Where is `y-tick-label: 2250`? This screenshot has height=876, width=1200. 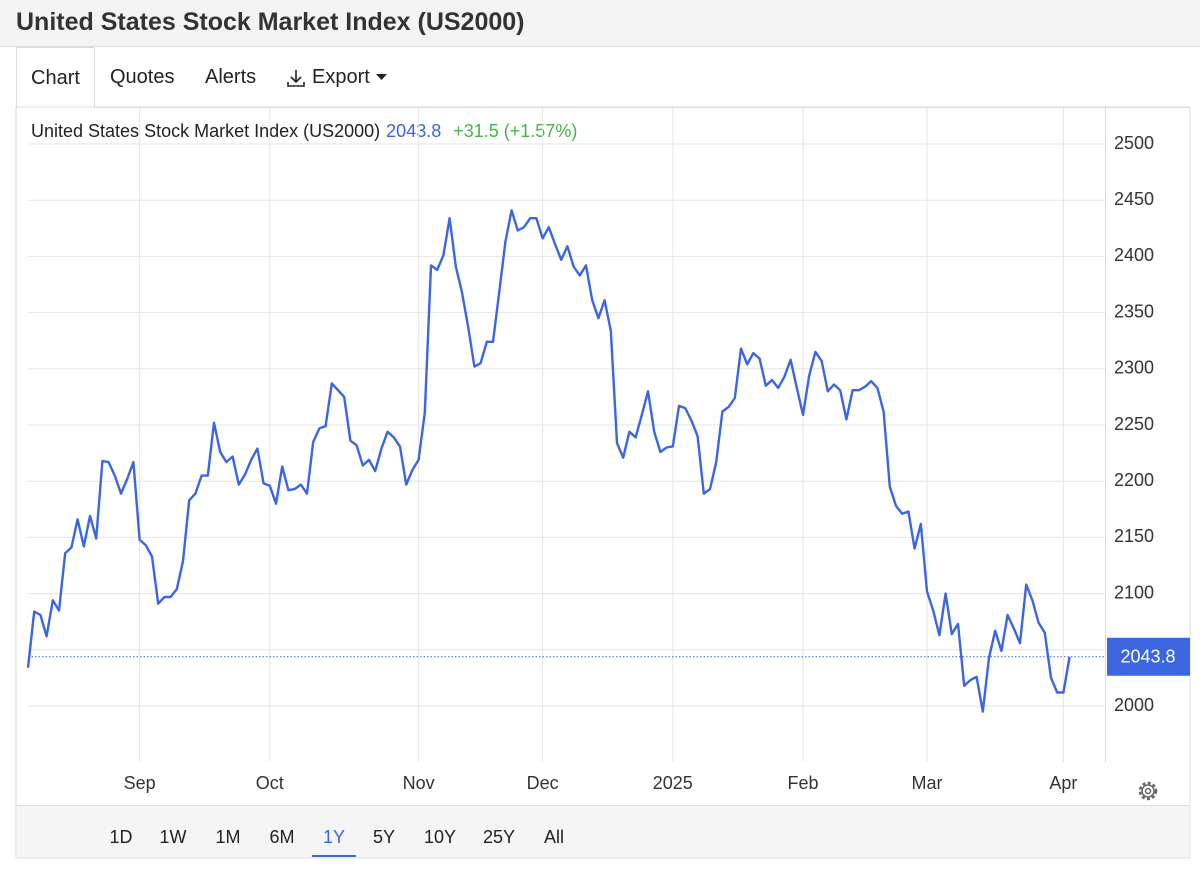
y-tick-label: 2250 is located at coordinates (1134, 424).